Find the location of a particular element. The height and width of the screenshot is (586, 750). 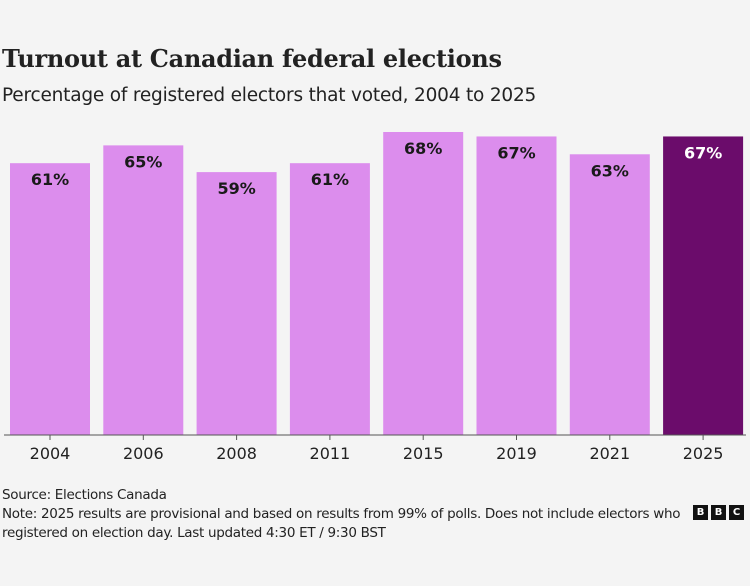

bar-2019 is located at coordinates (516, 286).